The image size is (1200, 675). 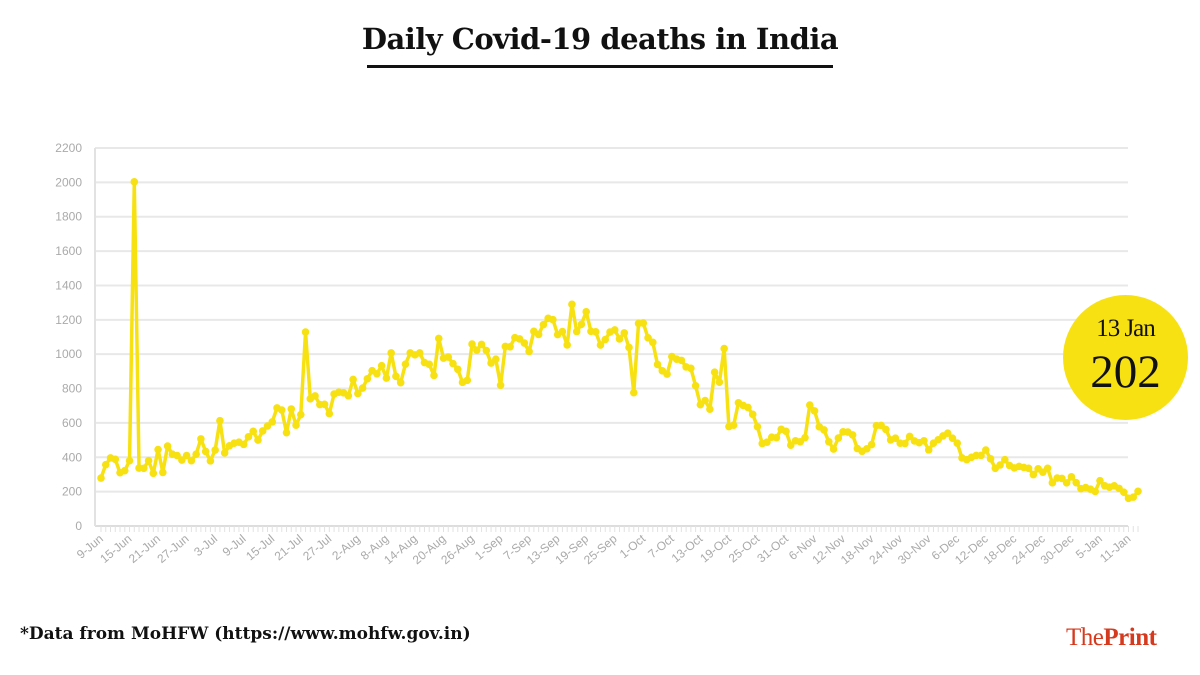 I want to click on x-tick-label: 25-Oct, so click(x=744, y=548).